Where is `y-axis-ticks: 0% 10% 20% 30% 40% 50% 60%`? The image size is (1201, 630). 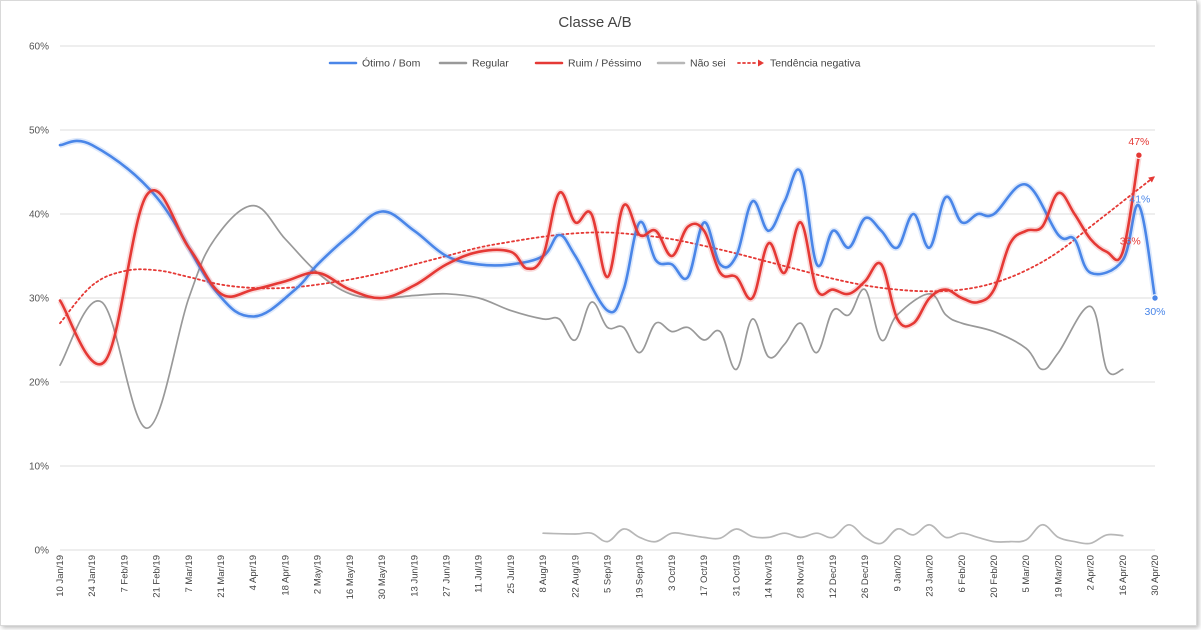
y-axis-ticks: 0% 10% 20% 30% 40% 50% 60% is located at coordinates (39, 299).